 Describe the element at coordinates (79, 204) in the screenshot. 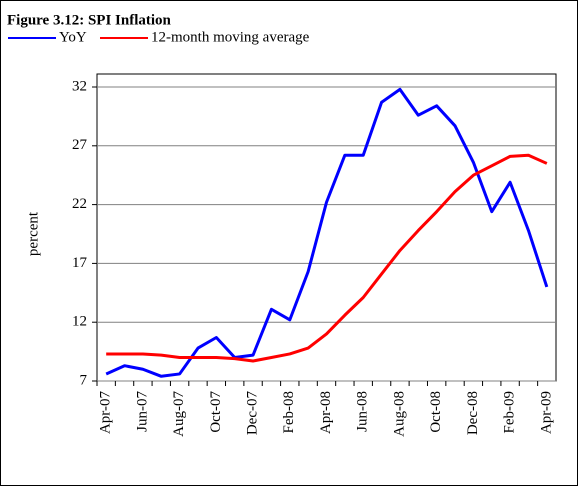

I see `y-tick-label: 22` at that location.